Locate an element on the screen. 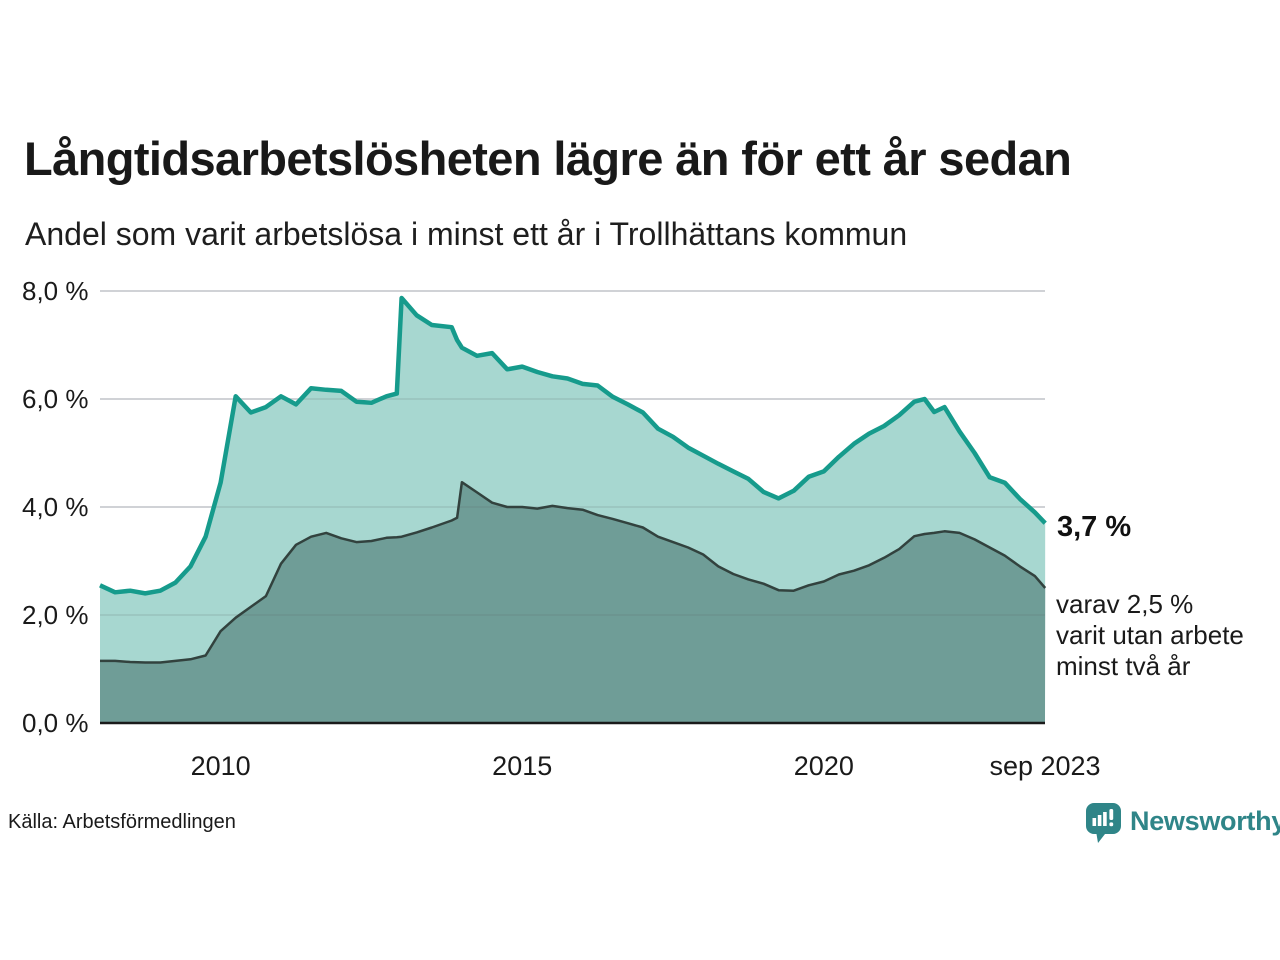 The width and height of the screenshot is (1280, 960). x-axis-label: 2020 is located at coordinates (823, 766).